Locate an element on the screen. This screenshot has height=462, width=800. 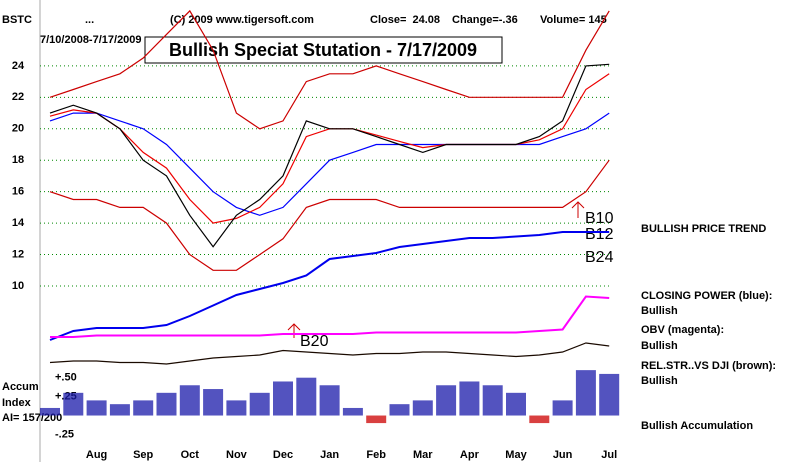
x-tick-label: Feb is located at coordinates (376, 455).